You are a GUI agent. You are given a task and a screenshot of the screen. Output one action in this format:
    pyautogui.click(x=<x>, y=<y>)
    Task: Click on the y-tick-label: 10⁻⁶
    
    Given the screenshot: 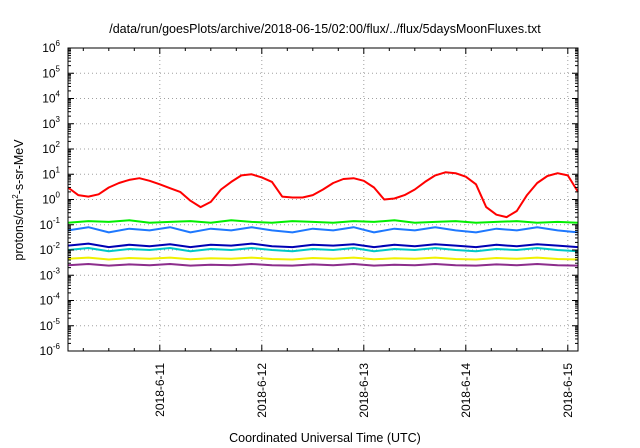 What is the action you would take?
    pyautogui.click(x=50, y=350)
    